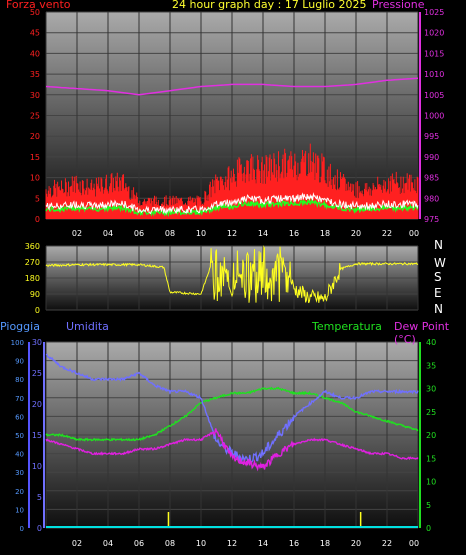  I want to click on temperature-tick-label: 30, so click(431, 389).